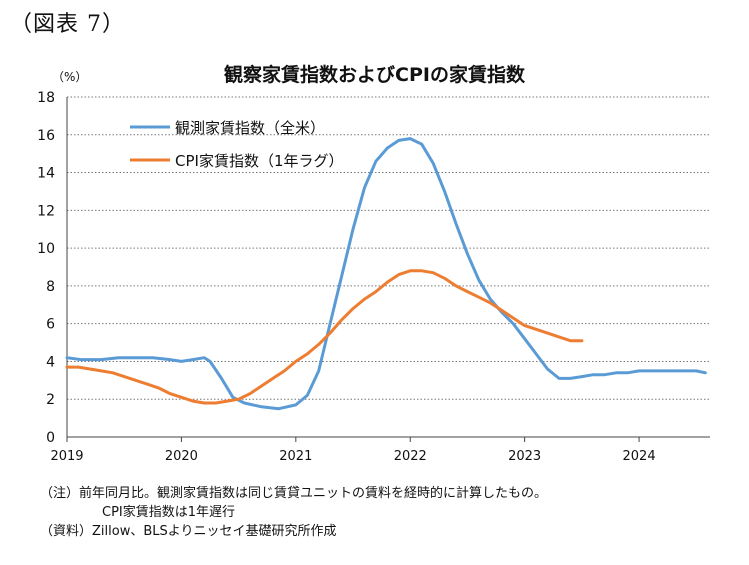 The height and width of the screenshot is (565, 749). I want to click on legend-label: 観測家賃指数（全米）, so click(250, 128).